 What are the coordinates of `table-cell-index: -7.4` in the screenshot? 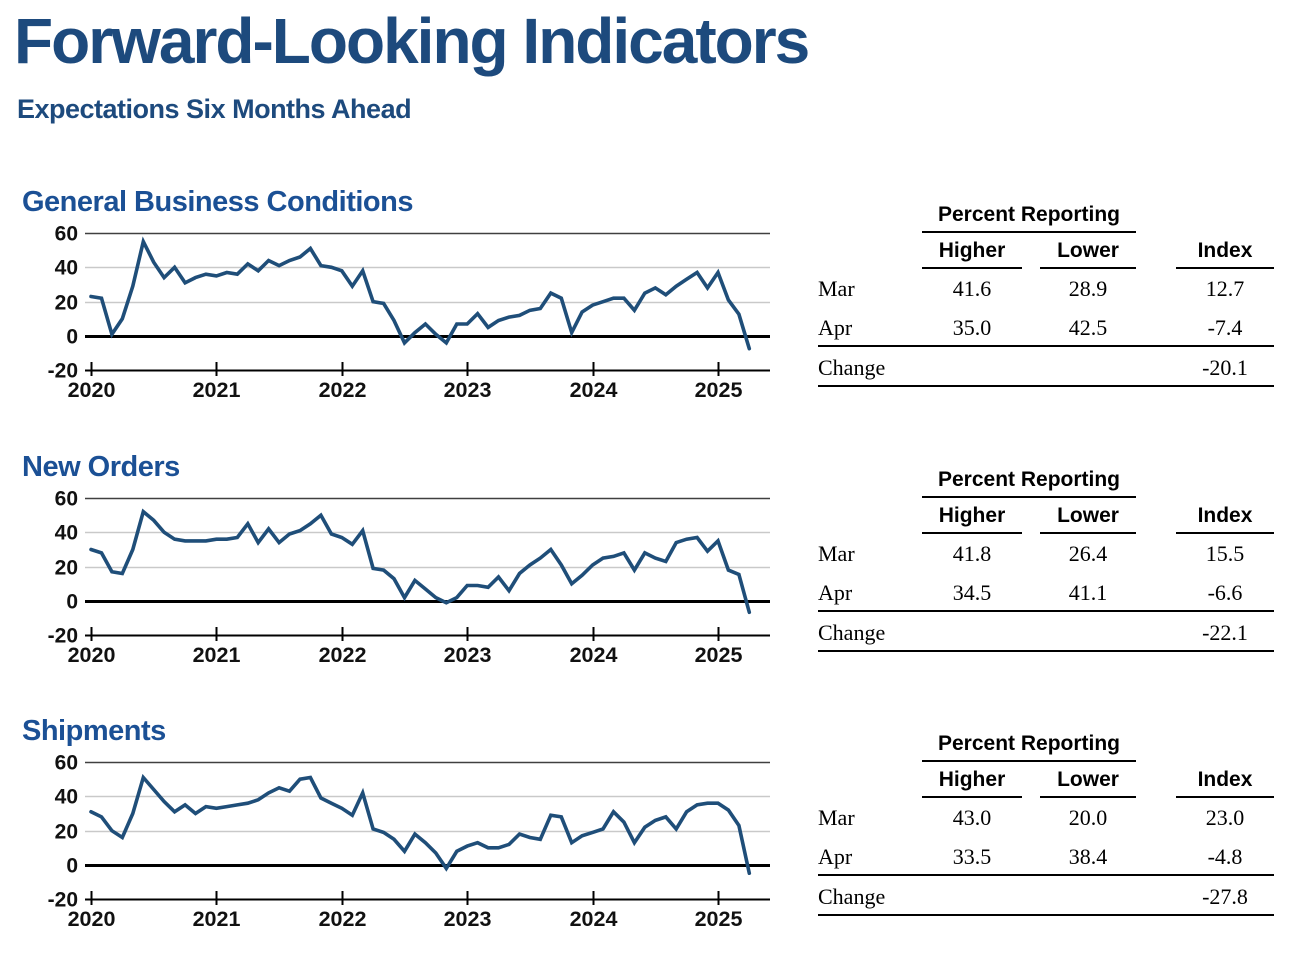 It's located at (1225, 327).